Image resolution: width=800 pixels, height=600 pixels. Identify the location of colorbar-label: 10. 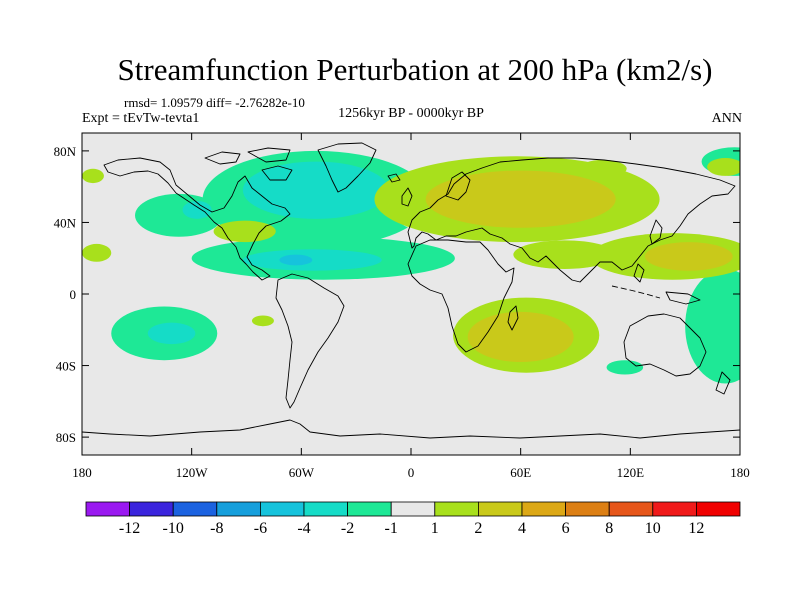
(653, 528).